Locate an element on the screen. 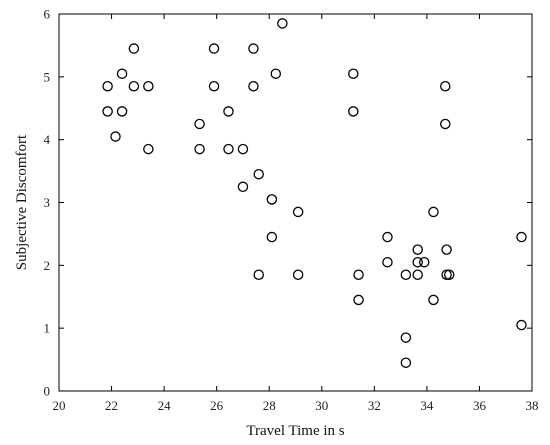 Image resolution: width=550 pixels, height=445 pixels. x-tick-label: 24 is located at coordinates (165, 405).